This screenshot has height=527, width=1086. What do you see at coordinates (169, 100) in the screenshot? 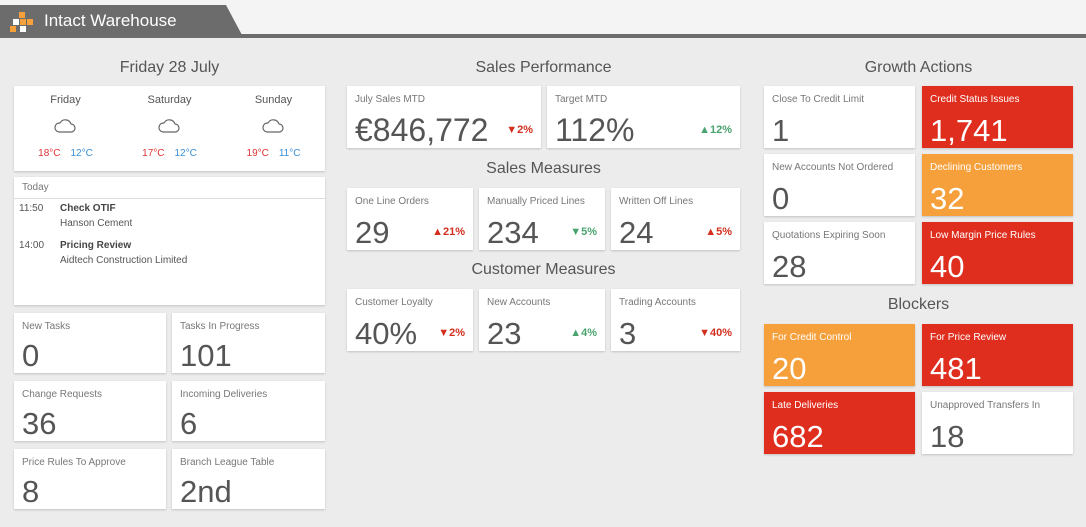
I see `weather-day-name: Saturday` at bounding box center [169, 100].